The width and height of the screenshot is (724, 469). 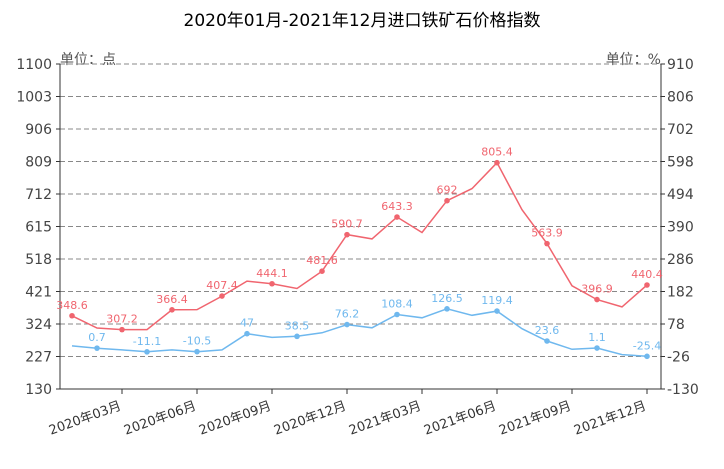 What do you see at coordinates (247, 323) in the screenshot?
I see `data-label: 47` at bounding box center [247, 323].